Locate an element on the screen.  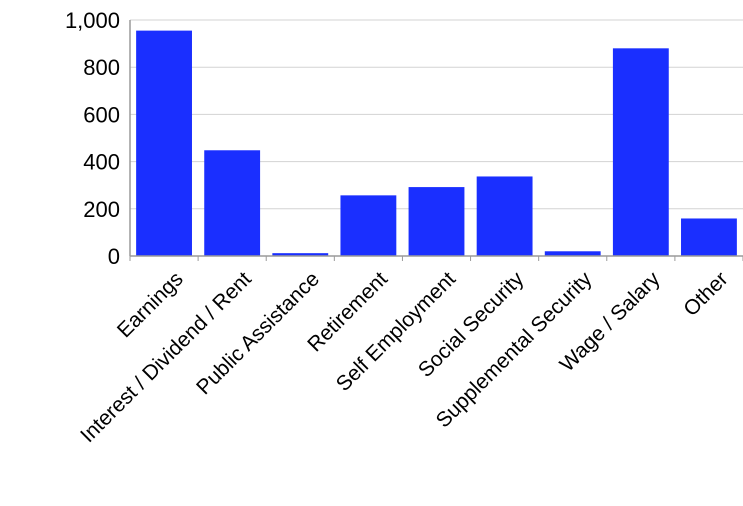
x-tick-label: Other is located at coordinates (705, 293).